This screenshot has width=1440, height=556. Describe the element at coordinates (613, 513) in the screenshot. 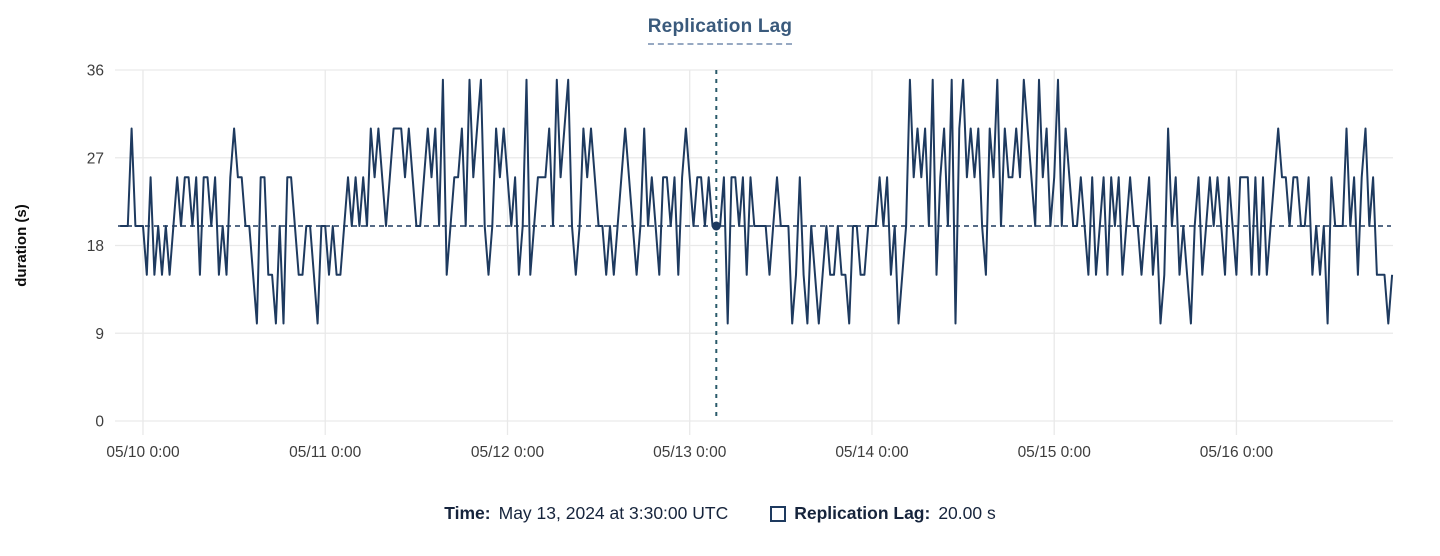

I see `tooltip-time-value: May 13, 2024 at 3:30:00 UTC` at that location.